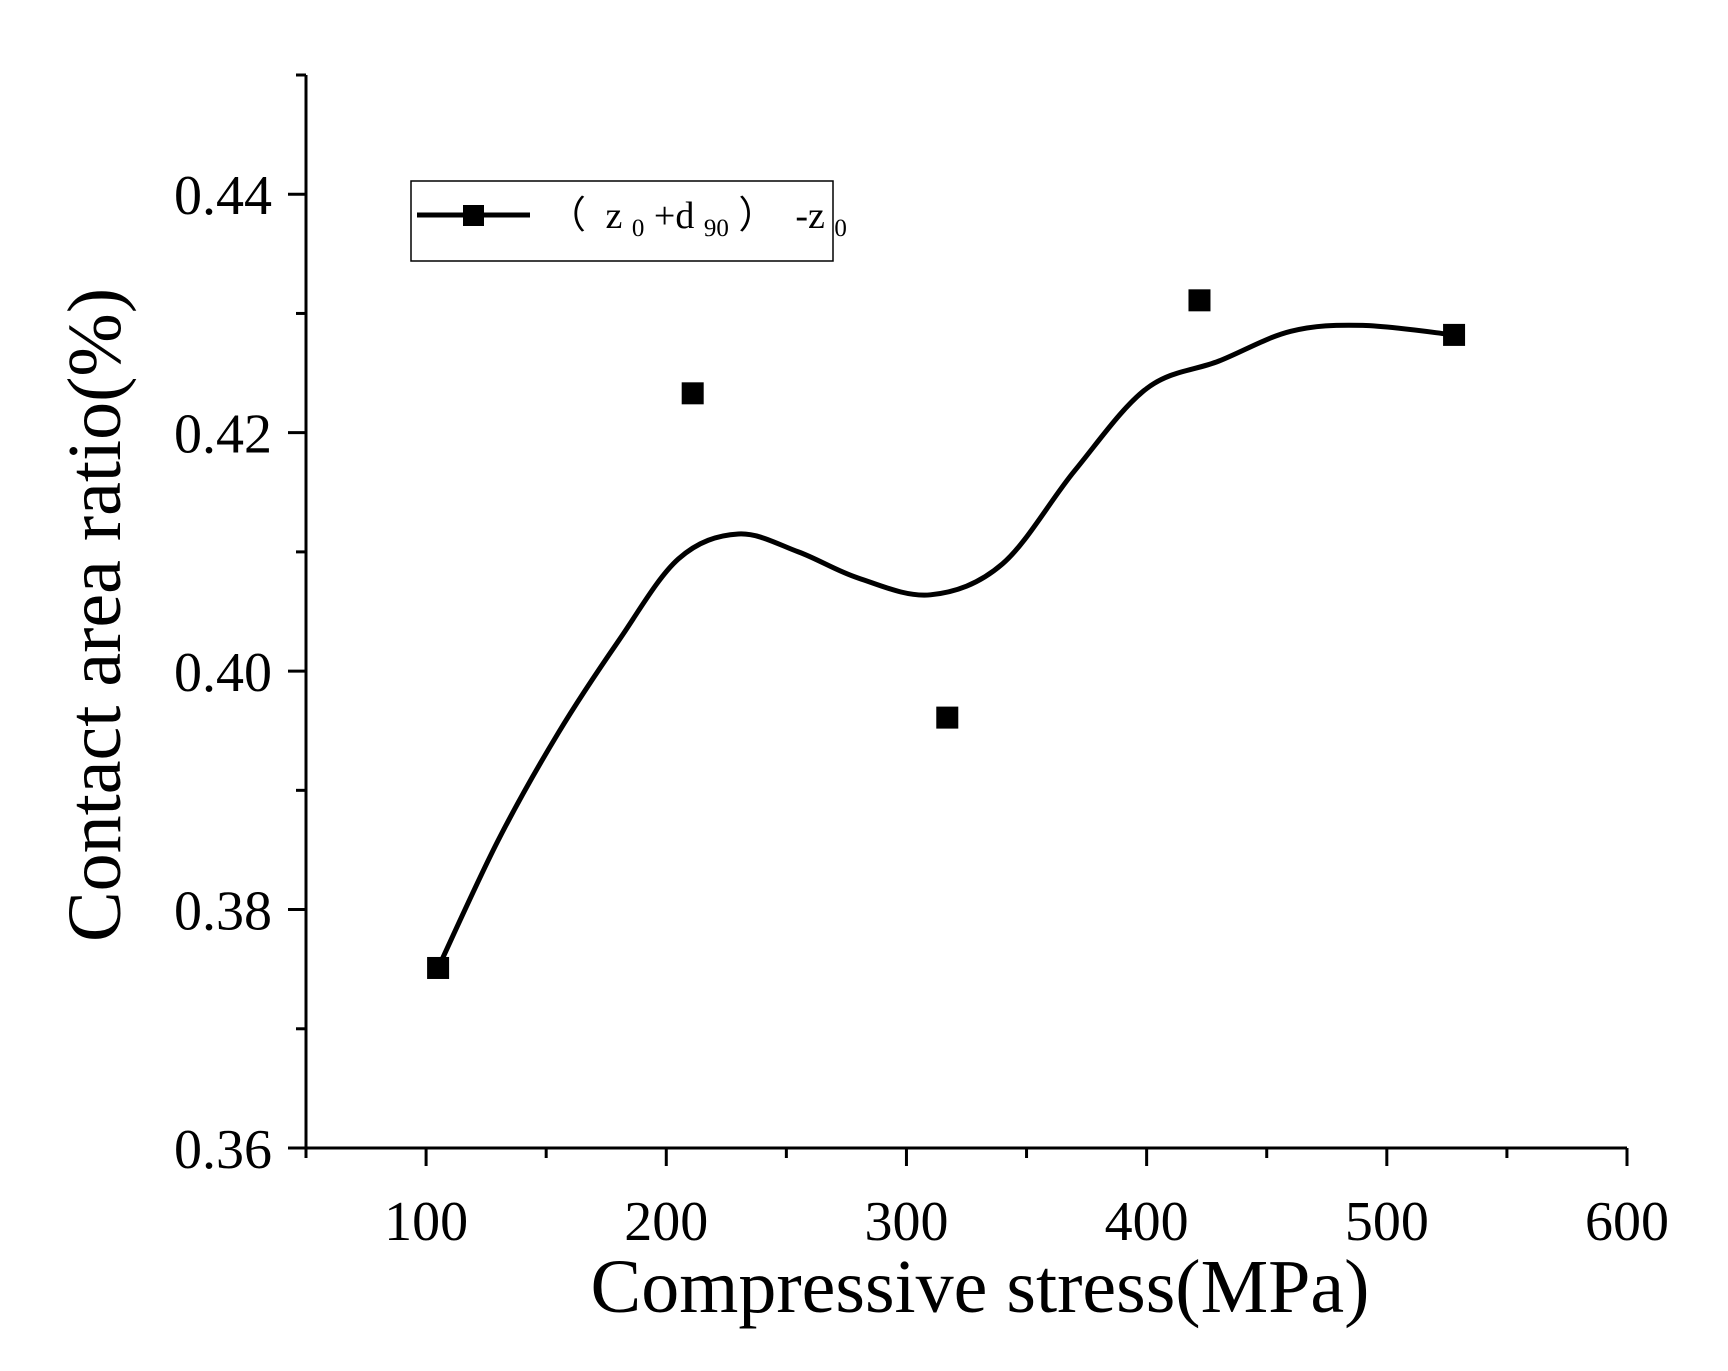 Image resolution: width=1728 pixels, height=1371 pixels. I want to click on legend-sub-90: 90, so click(716, 228).